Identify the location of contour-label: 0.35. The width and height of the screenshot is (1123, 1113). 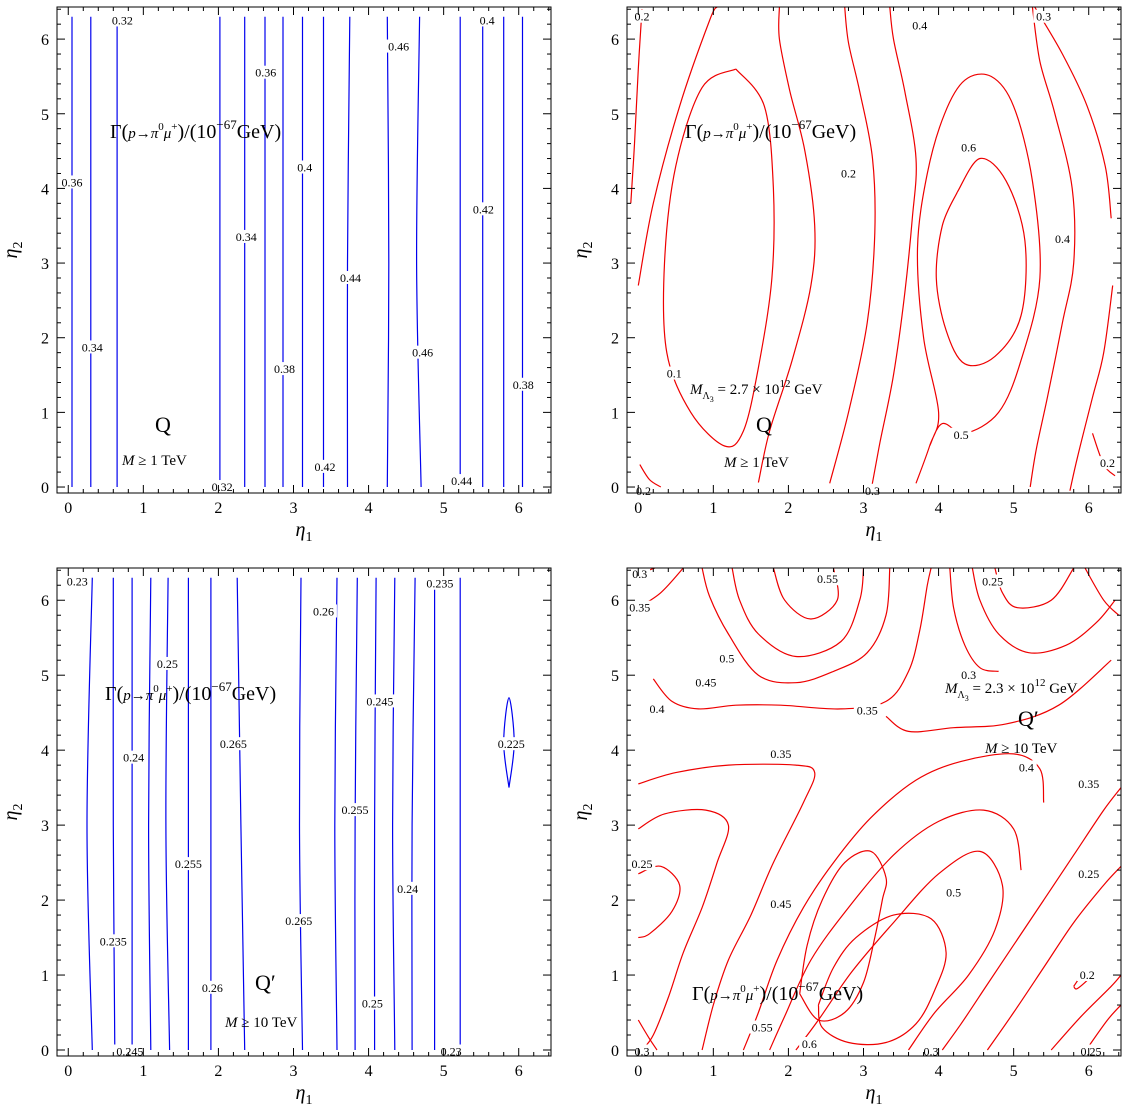
(867, 710).